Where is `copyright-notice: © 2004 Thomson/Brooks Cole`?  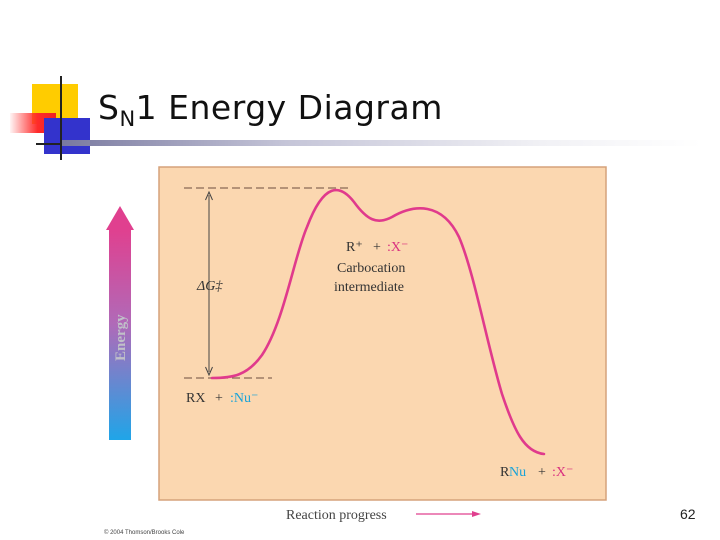
copyright-notice: © 2004 Thomson/Brooks Cole is located at coordinates (144, 533).